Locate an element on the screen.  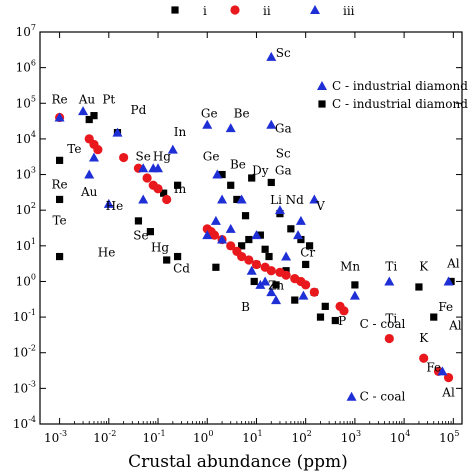
y-tick-label: 10⁻³ is located at coordinates (24, 387).